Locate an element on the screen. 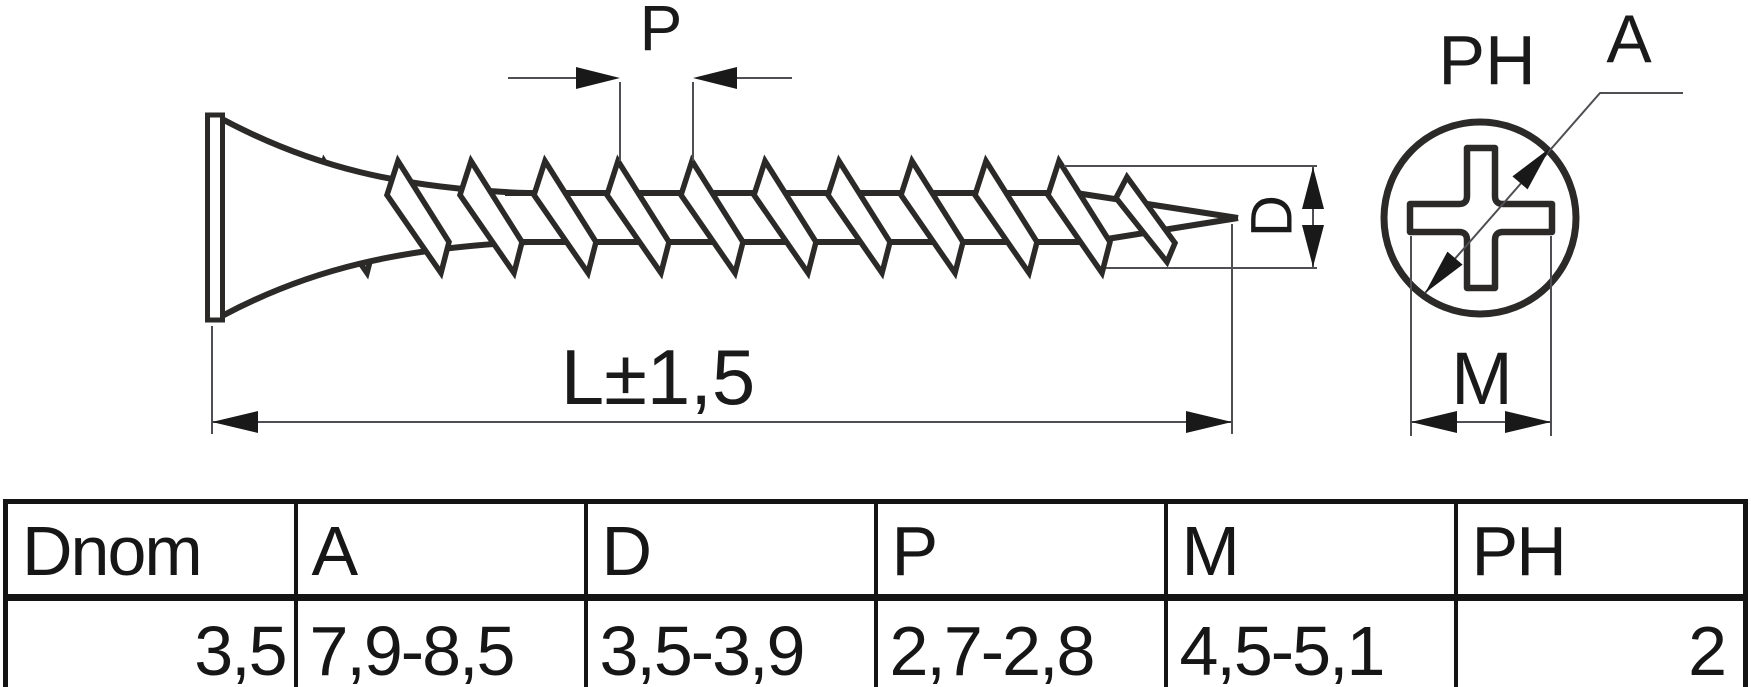 This screenshot has height=687, width=1751. arrowhead-down is located at coordinates (1313, 246).